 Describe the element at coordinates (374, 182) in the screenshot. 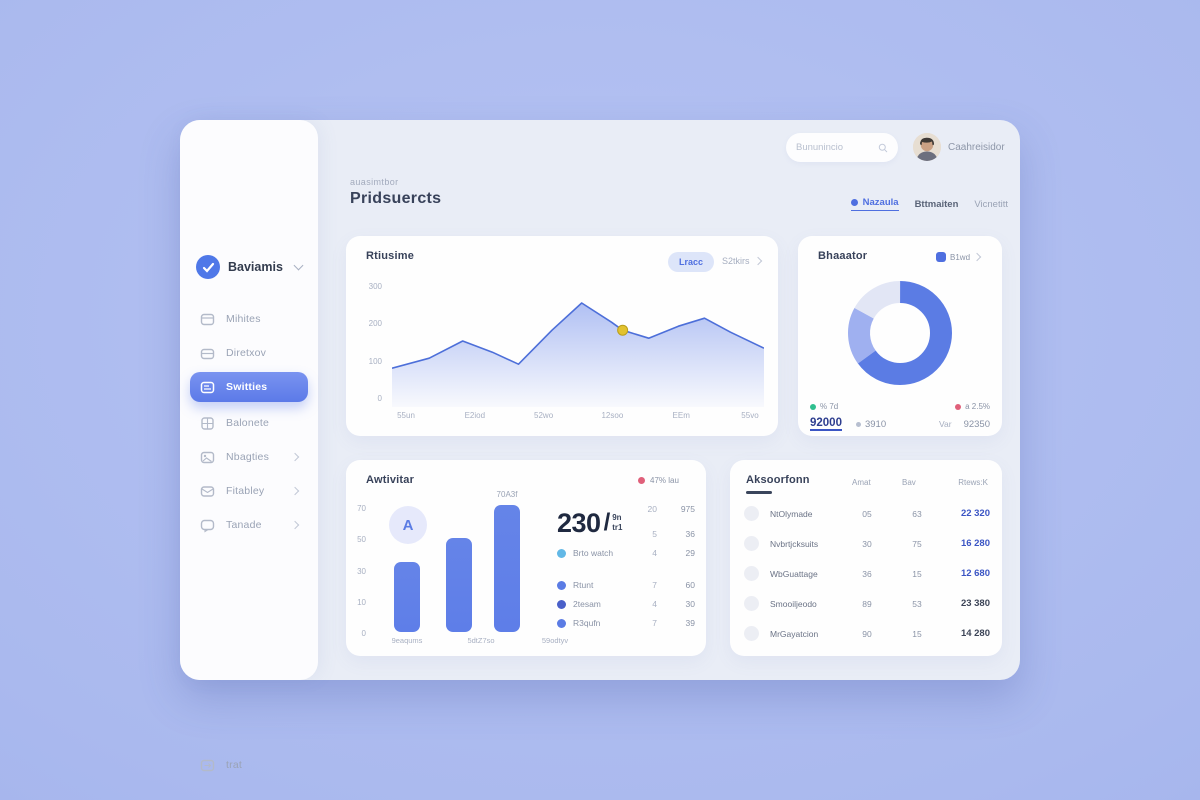

I see `breadcrumb: auasimtbor` at that location.